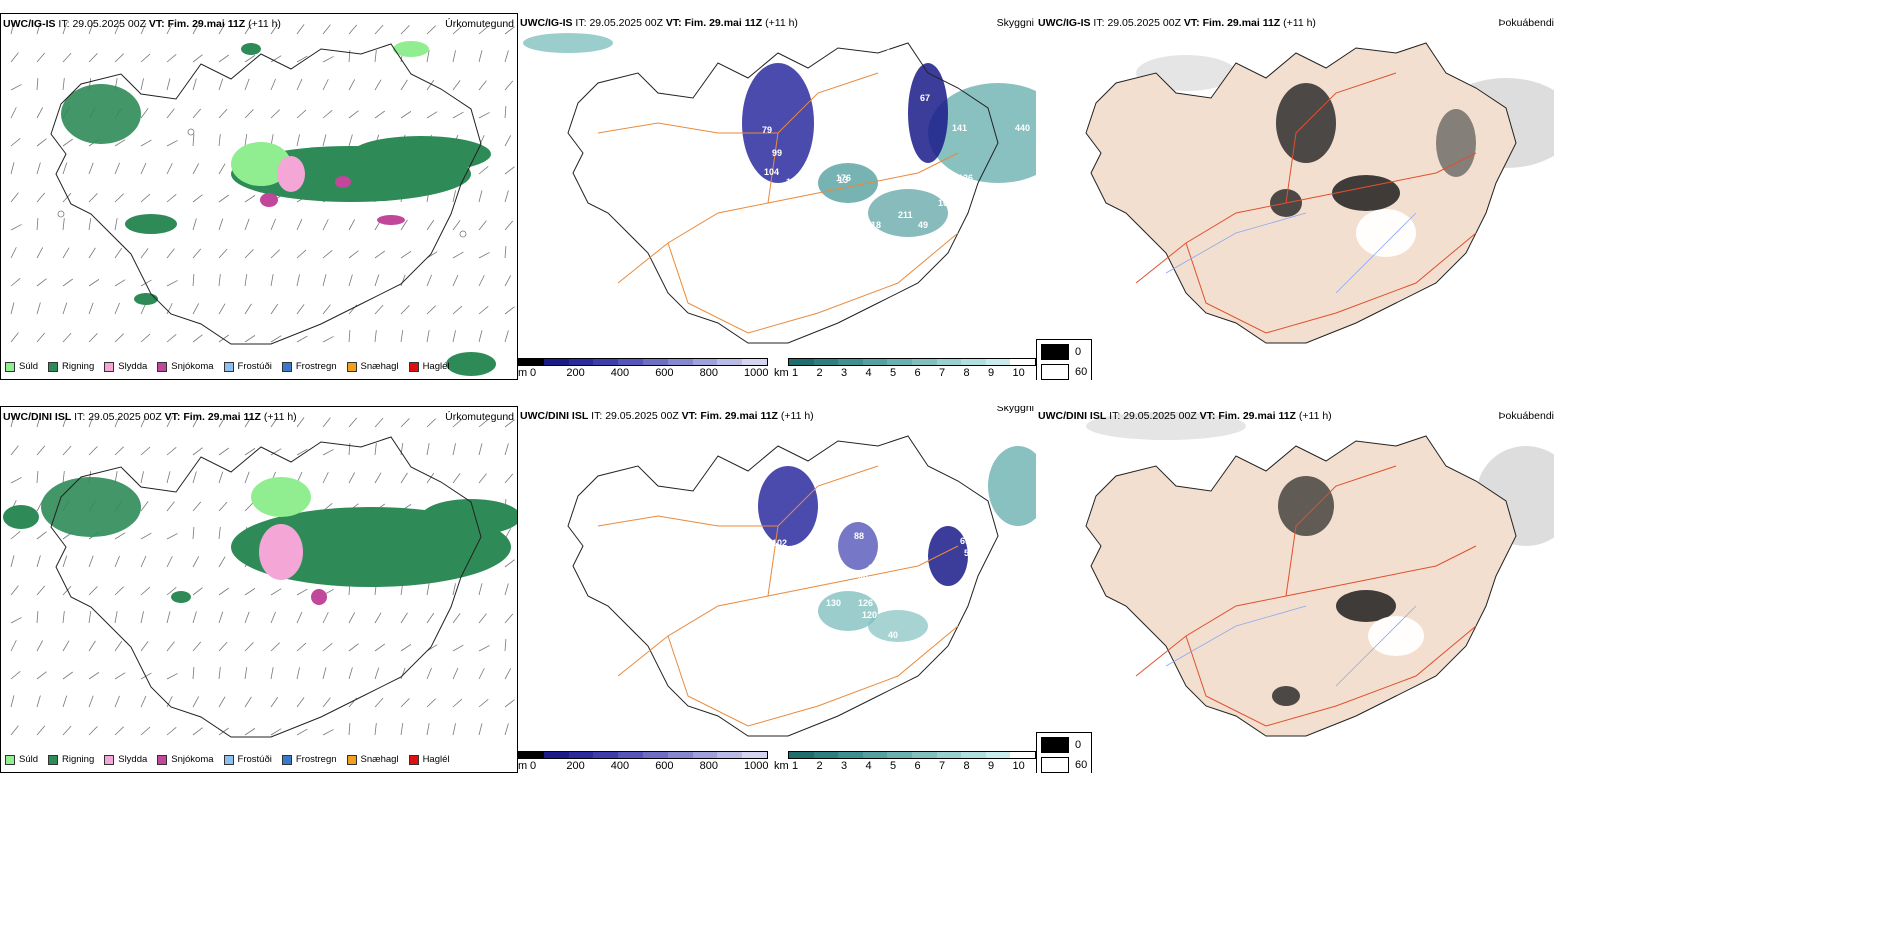 The width and height of the screenshot is (1900, 950). I want to click on colorbar-tick-label: 8, so click(966, 373).